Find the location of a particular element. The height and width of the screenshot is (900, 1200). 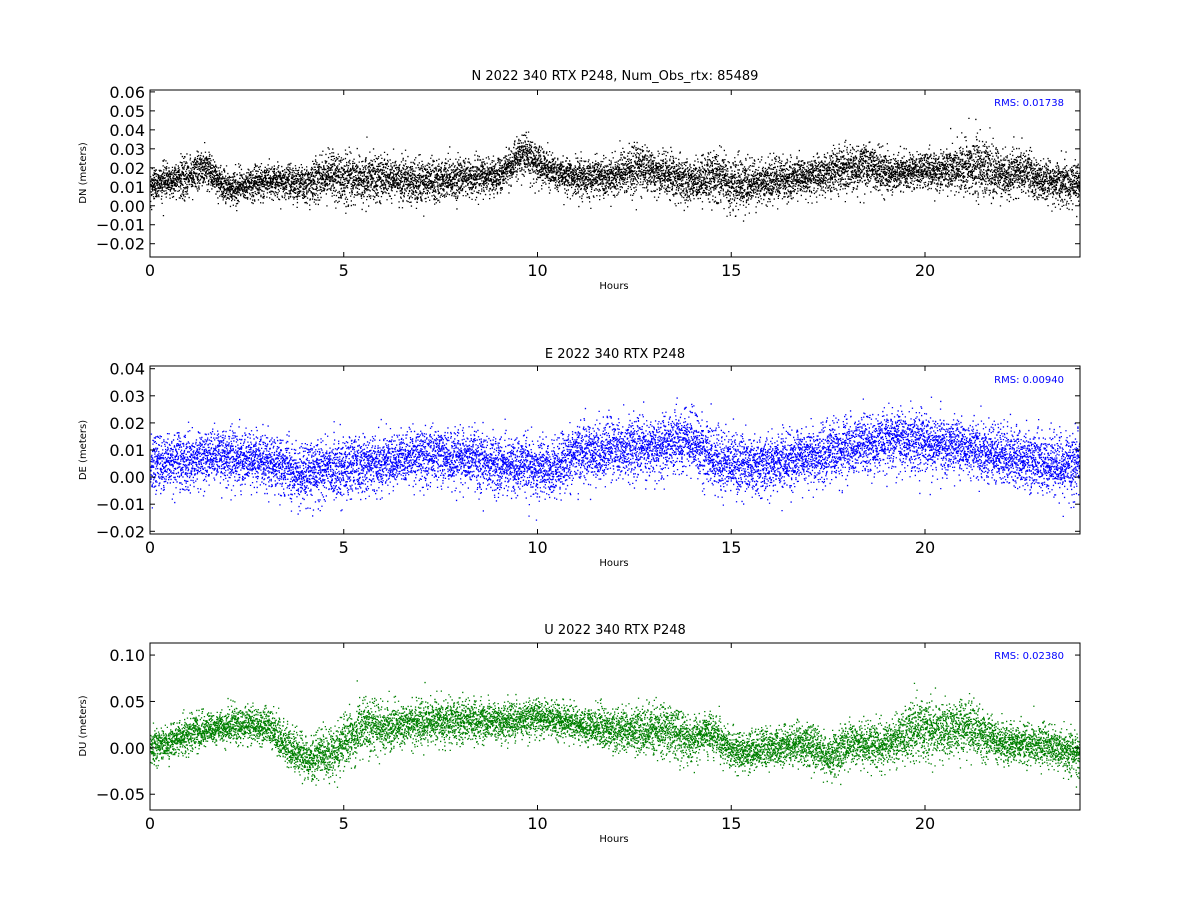

panel-n-ytick-label: −0.01 is located at coordinates (120, 225).